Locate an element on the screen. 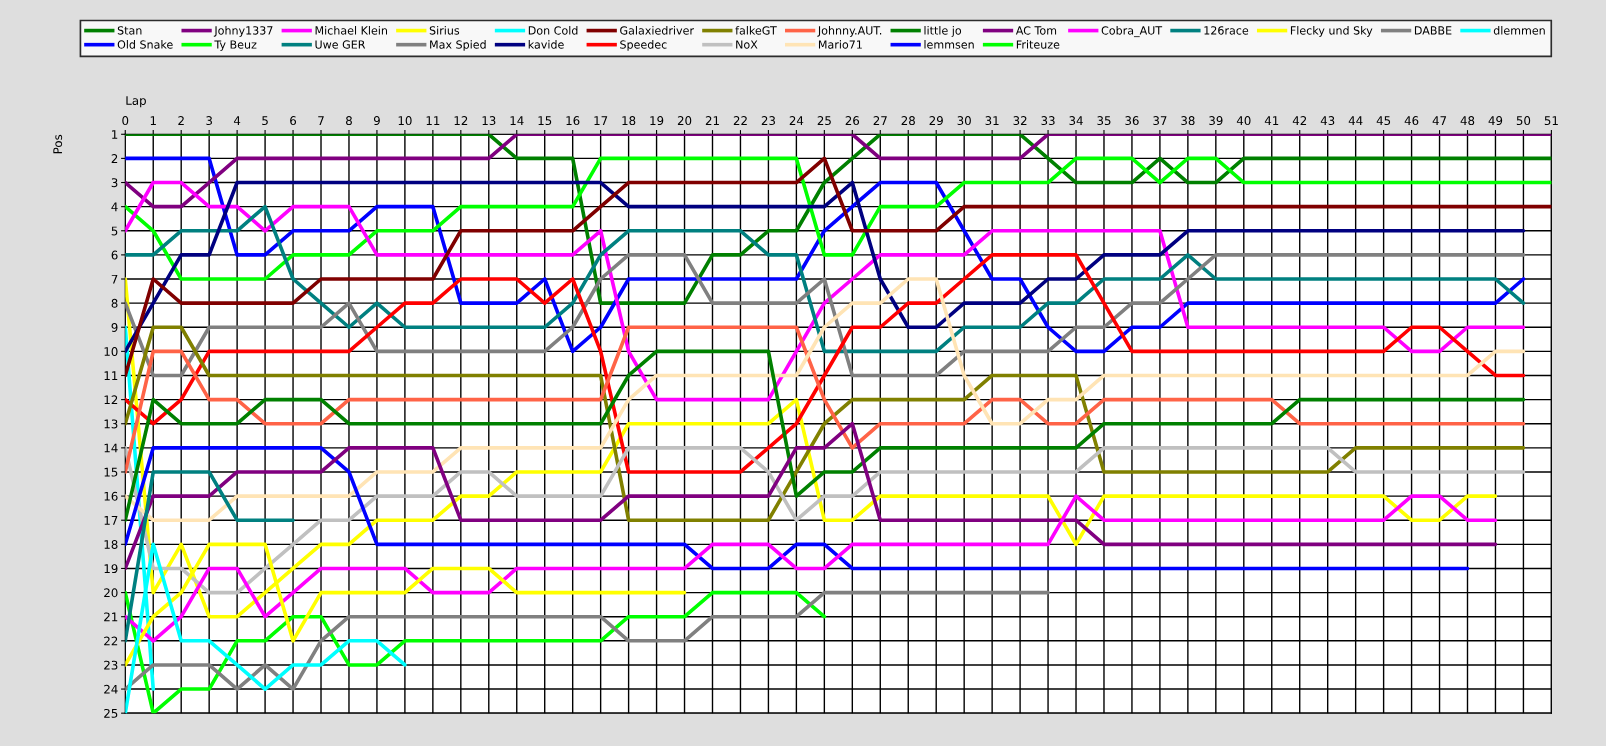 This screenshot has height=746, width=1606. legend-label: Cobra_AUT is located at coordinates (1132, 32).